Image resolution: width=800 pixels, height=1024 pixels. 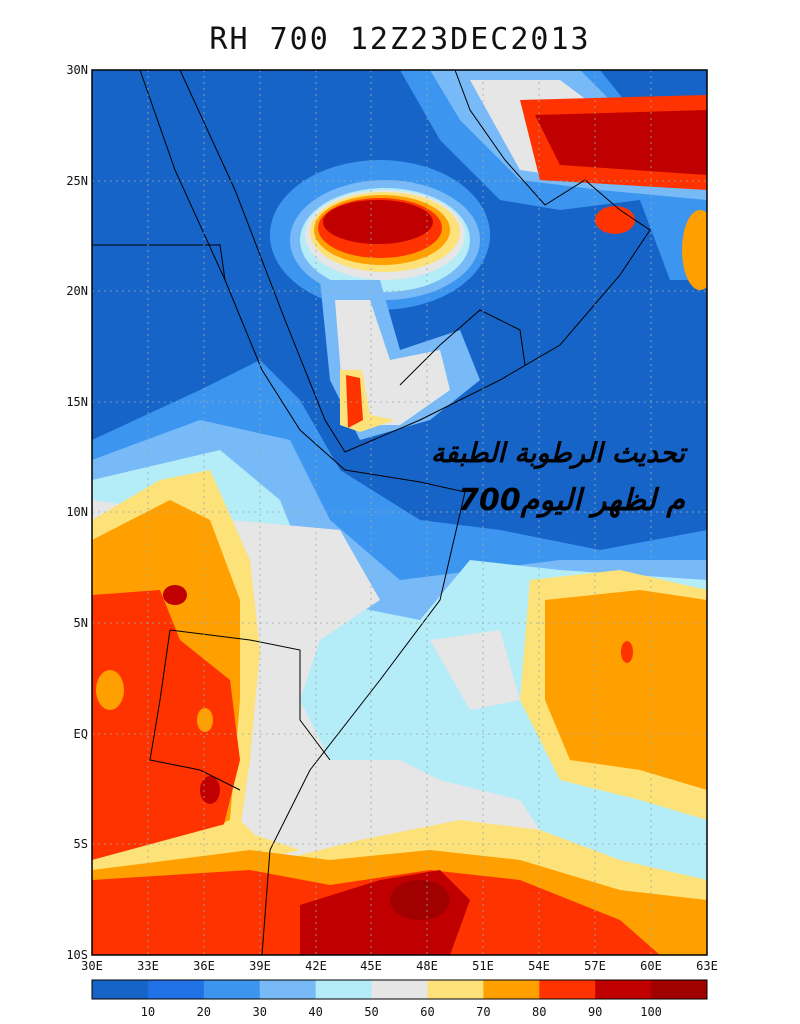 What do you see at coordinates (204, 966) in the screenshot?
I see `lon-label: 36E` at bounding box center [204, 966].